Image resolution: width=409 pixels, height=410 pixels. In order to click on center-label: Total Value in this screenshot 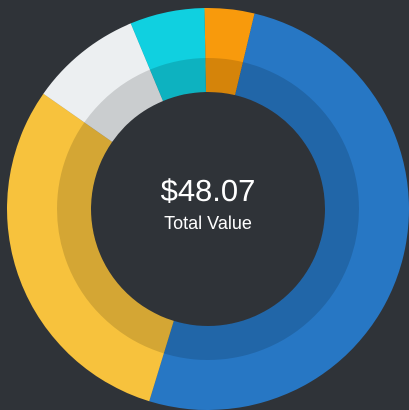, I will do `click(208, 223)`.